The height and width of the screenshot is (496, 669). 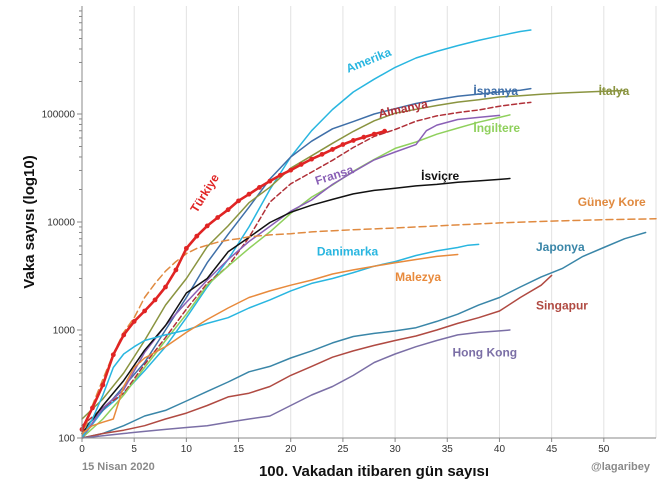 What do you see at coordinates (64, 331) in the screenshot?
I see `y-tick-label: 1000` at bounding box center [64, 331].